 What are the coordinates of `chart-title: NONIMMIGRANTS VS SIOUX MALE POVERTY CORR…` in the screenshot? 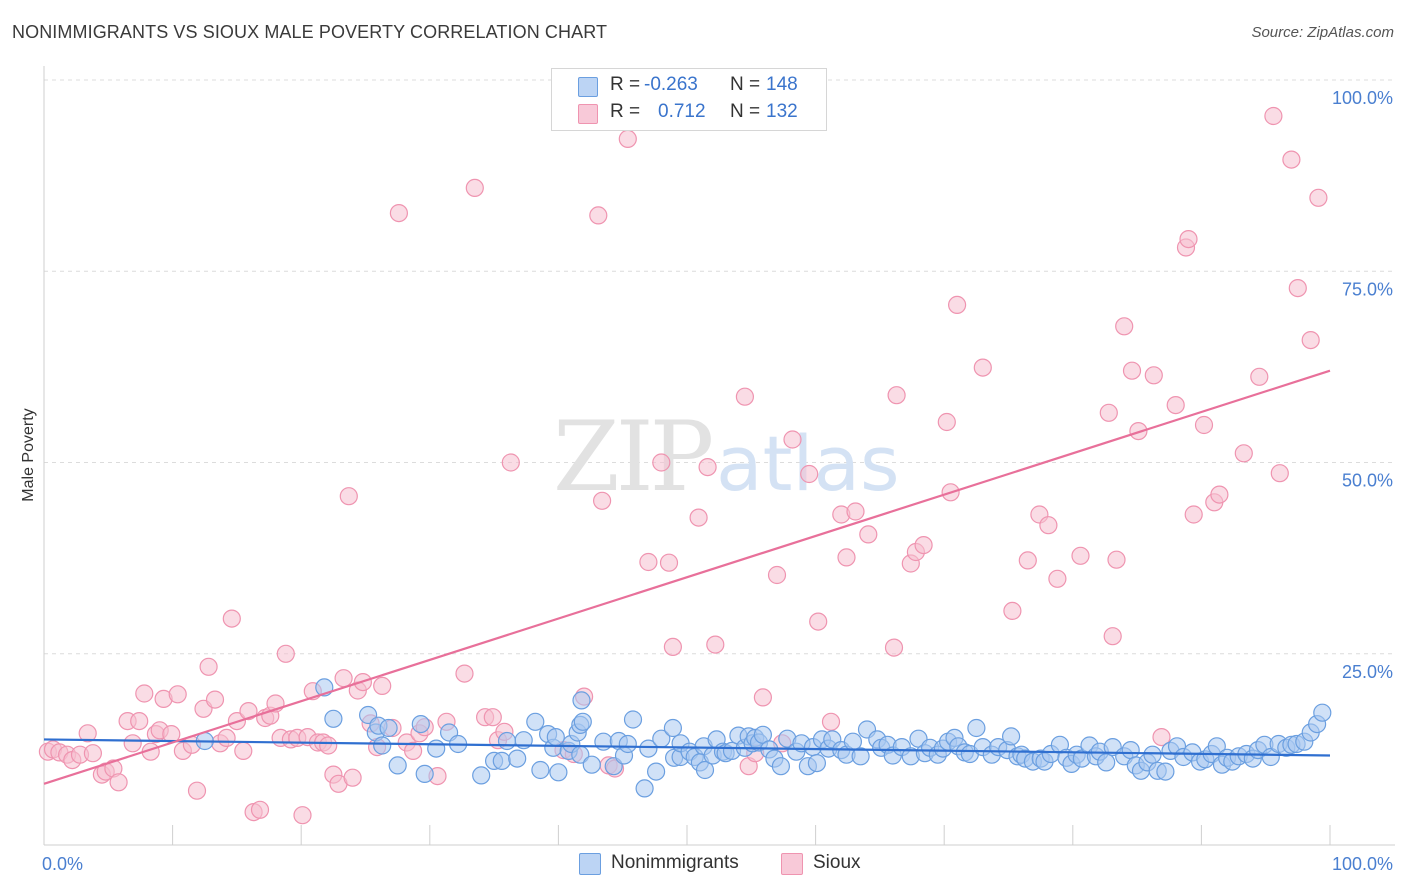 It's located at (310, 32).